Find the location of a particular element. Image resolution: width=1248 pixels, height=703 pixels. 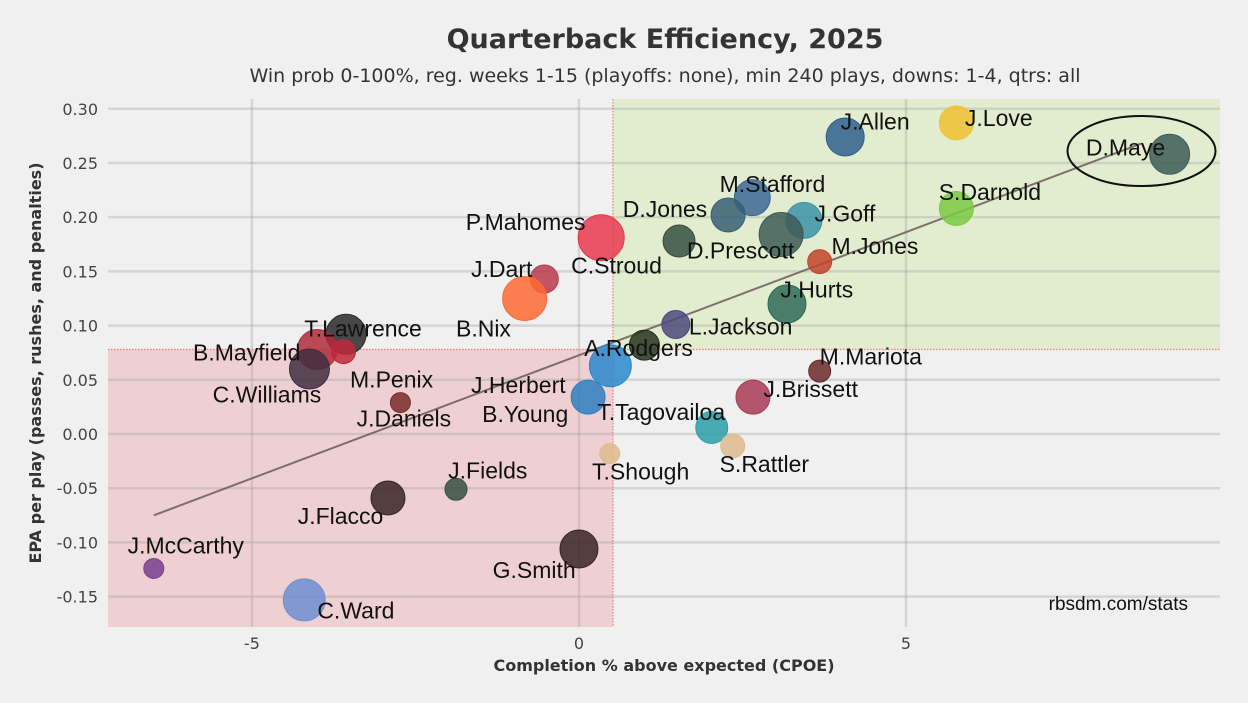

label-d-maye: D.Maye is located at coordinates (1125, 147).